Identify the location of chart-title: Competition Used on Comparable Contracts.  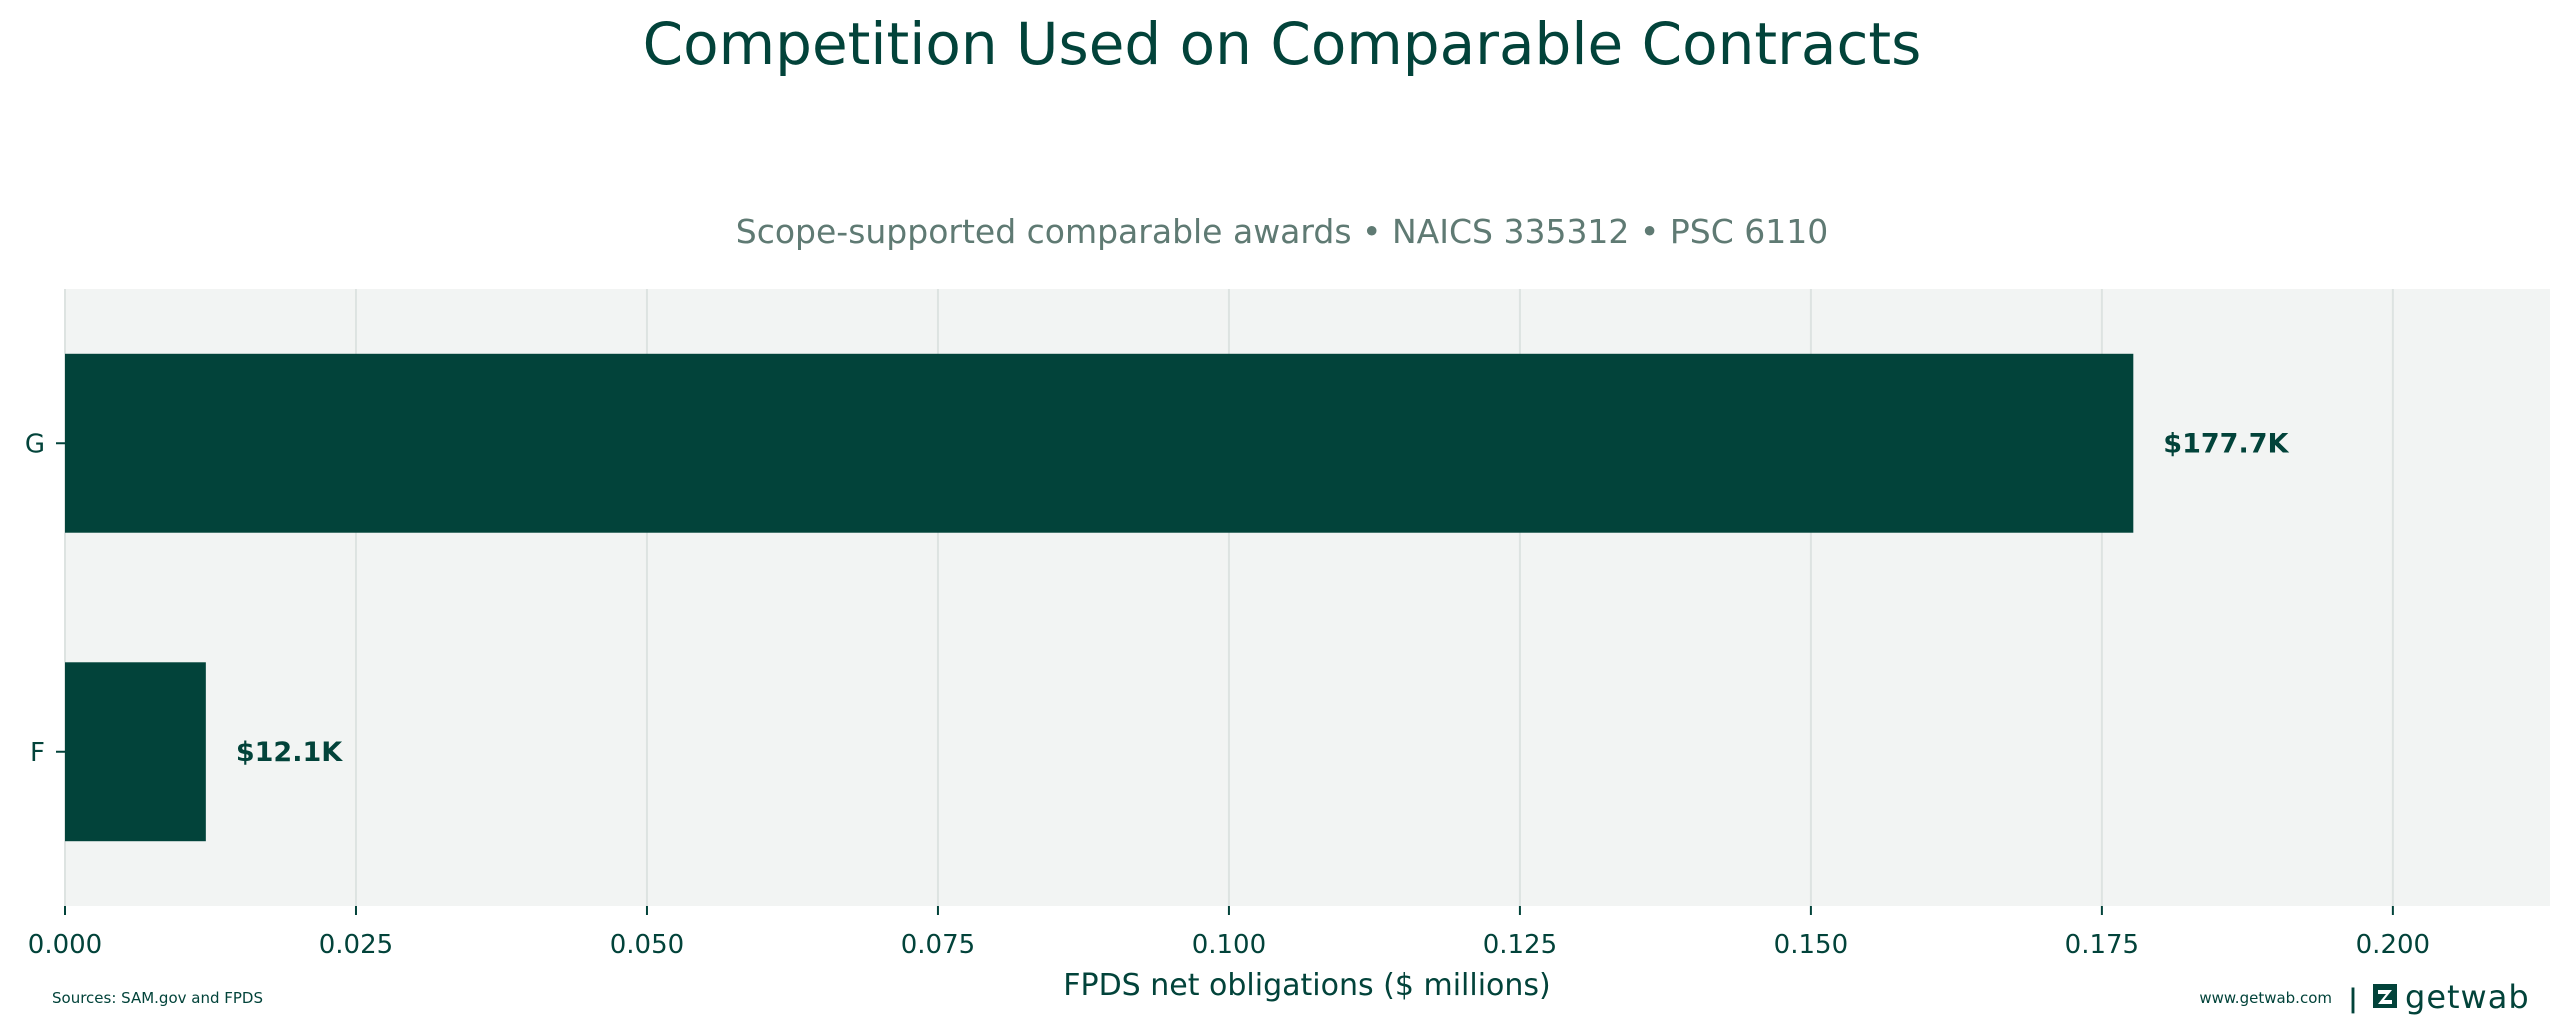
(1282, 44).